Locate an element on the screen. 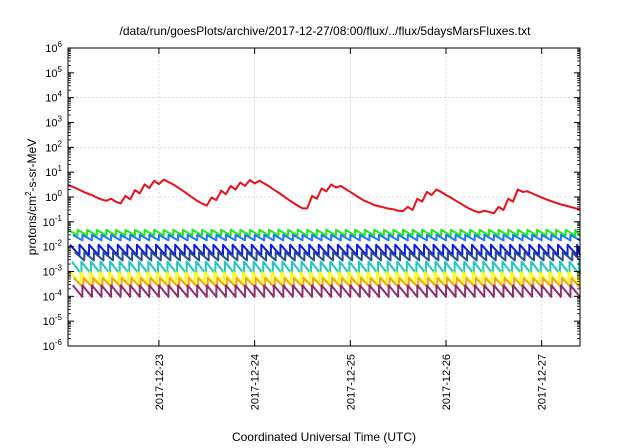 This screenshot has height=448, width=640. y-tick-label: 10⁴ is located at coordinates (53, 97).